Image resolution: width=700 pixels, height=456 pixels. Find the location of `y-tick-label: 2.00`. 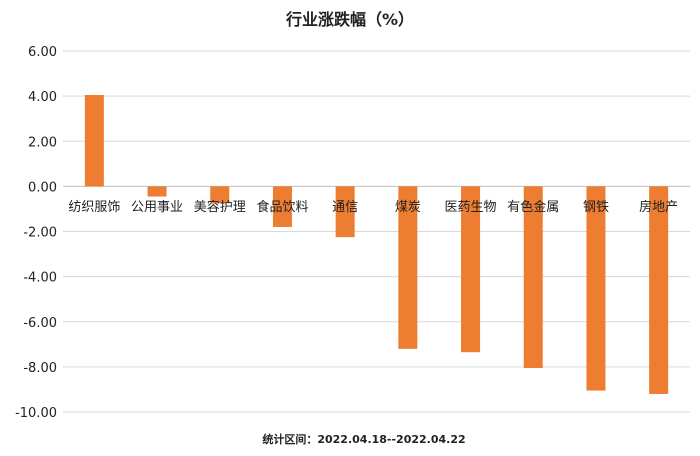

y-tick-label: 2.00 is located at coordinates (42, 142).